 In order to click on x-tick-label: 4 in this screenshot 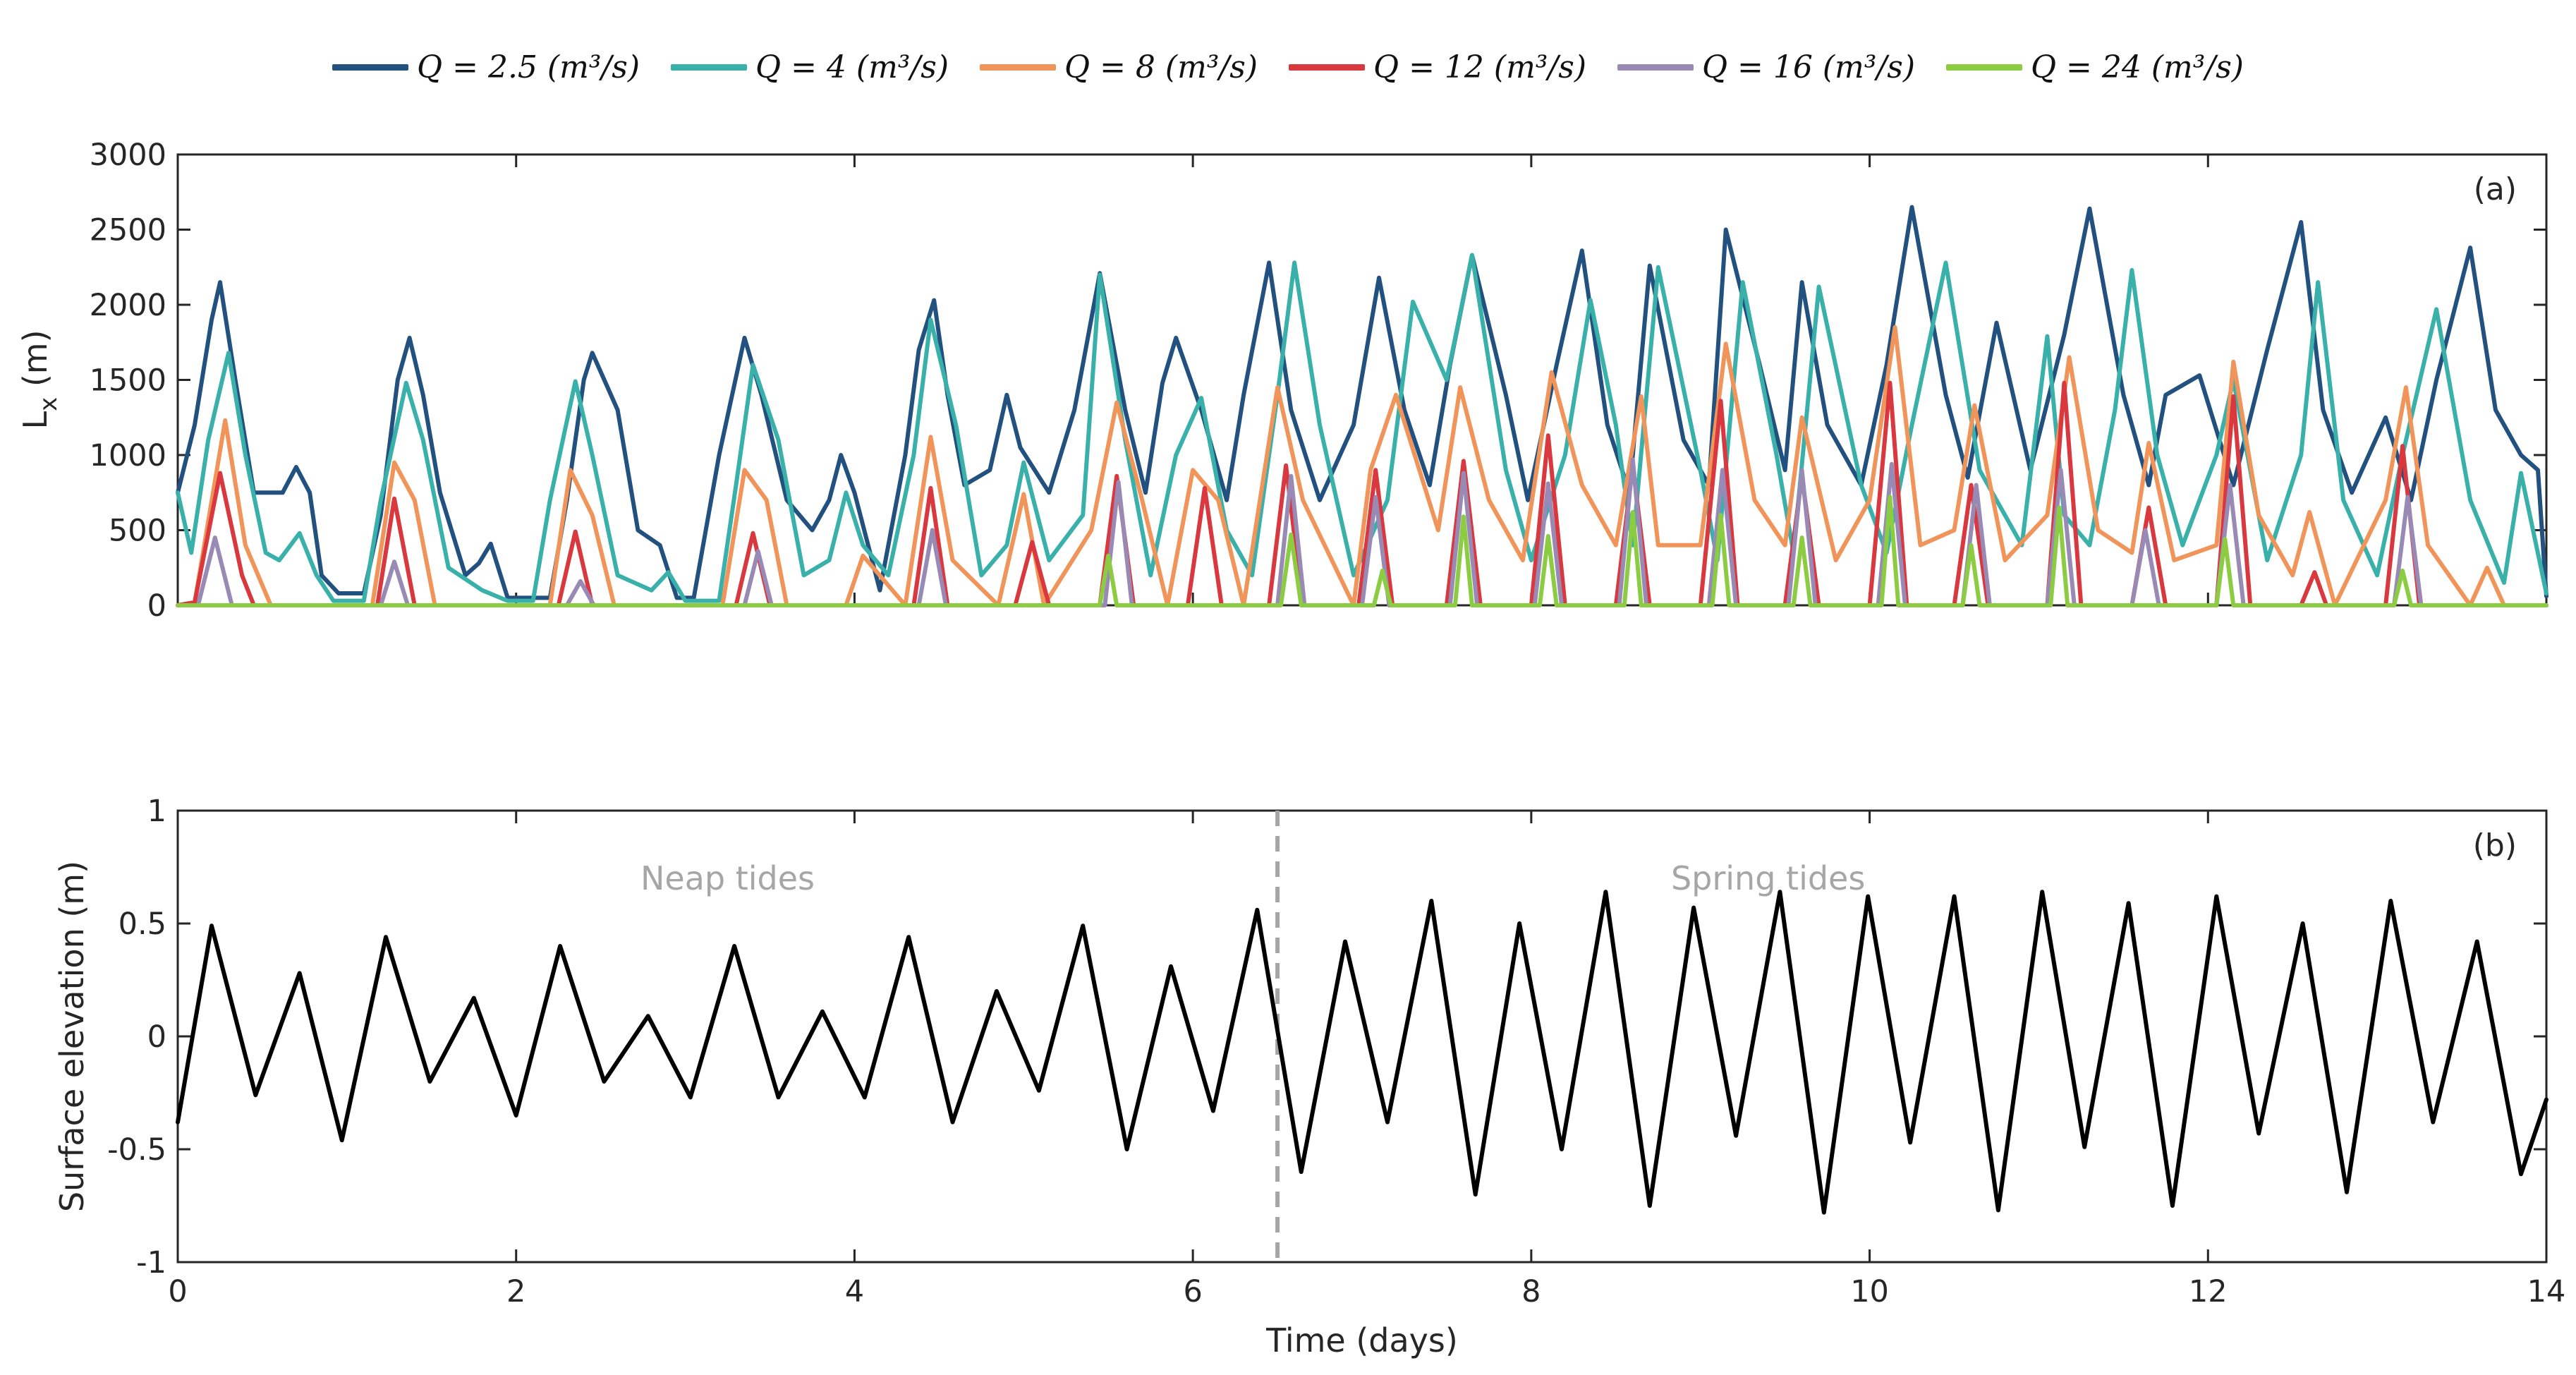, I will do `click(854, 1291)`.